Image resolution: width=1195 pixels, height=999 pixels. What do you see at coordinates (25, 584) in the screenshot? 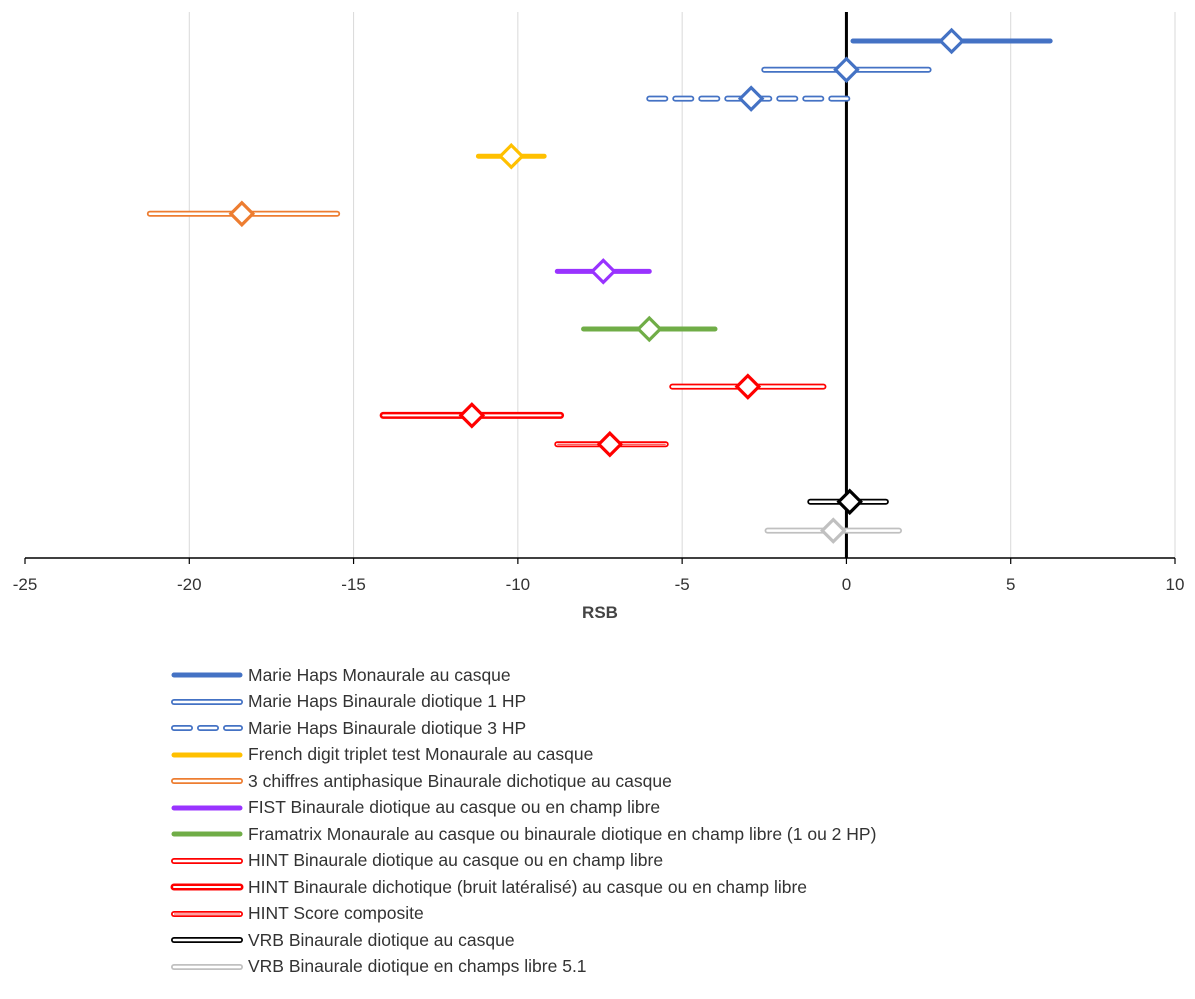
I see `x-tick-label: -25` at bounding box center [25, 584].